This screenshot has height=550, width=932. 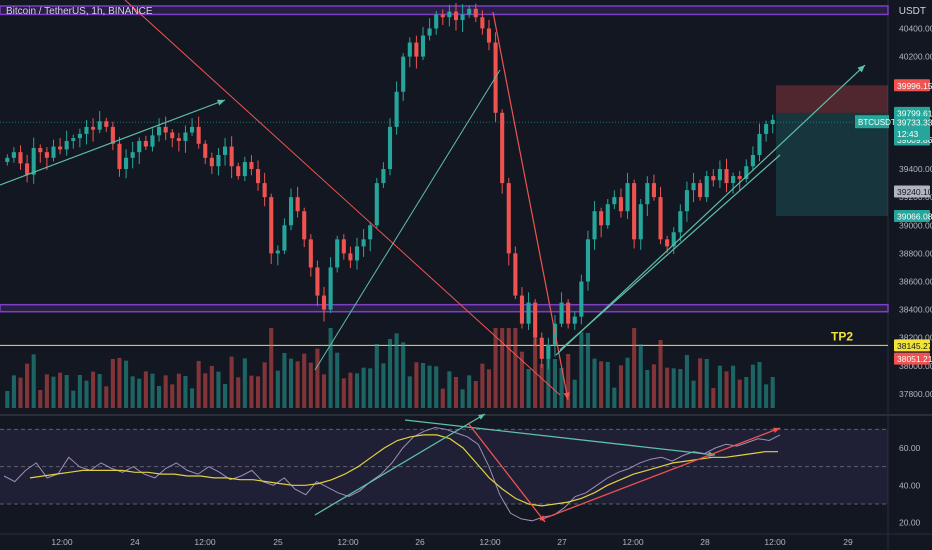 I want to click on price-tag-label: 39996.15, so click(x=914, y=86).